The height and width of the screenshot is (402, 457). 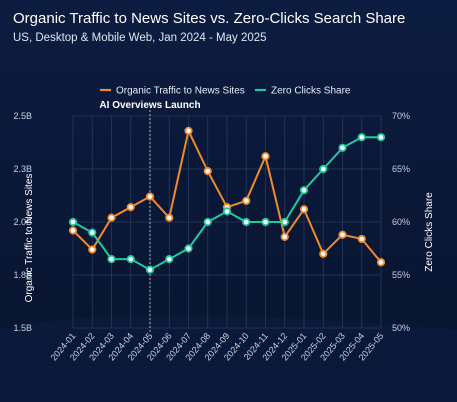 I want to click on y2-tick-label: 55%, so click(x=401, y=275).